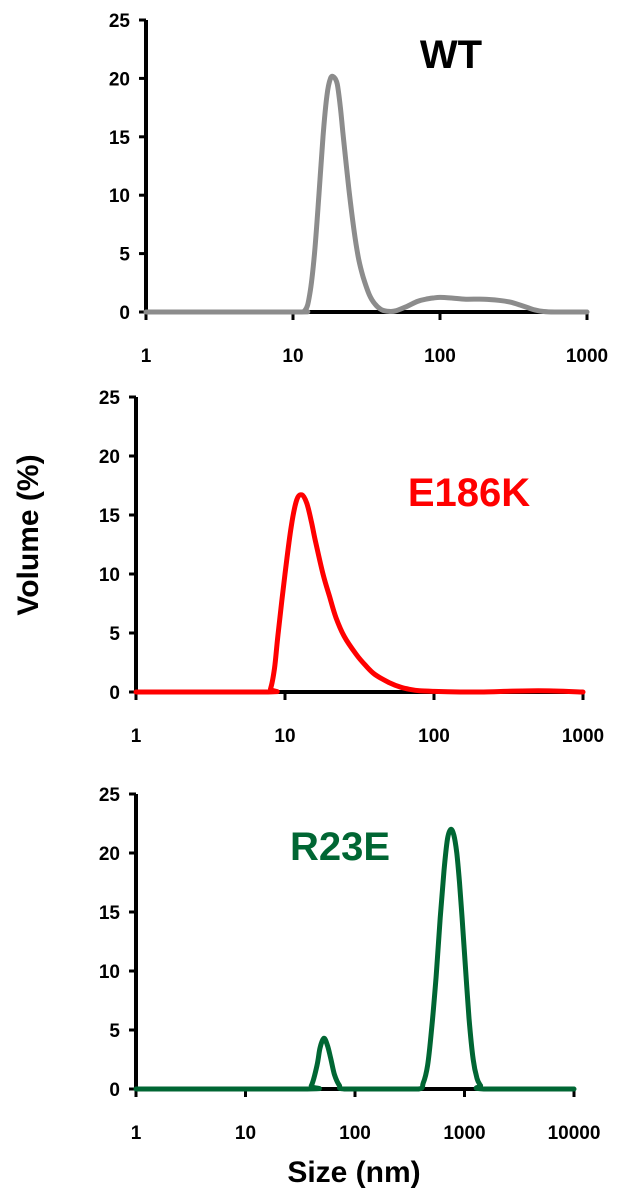 The width and height of the screenshot is (624, 1195). Describe the element at coordinates (451, 55) in the screenshot. I see `panel-title-wt: WT` at that location.